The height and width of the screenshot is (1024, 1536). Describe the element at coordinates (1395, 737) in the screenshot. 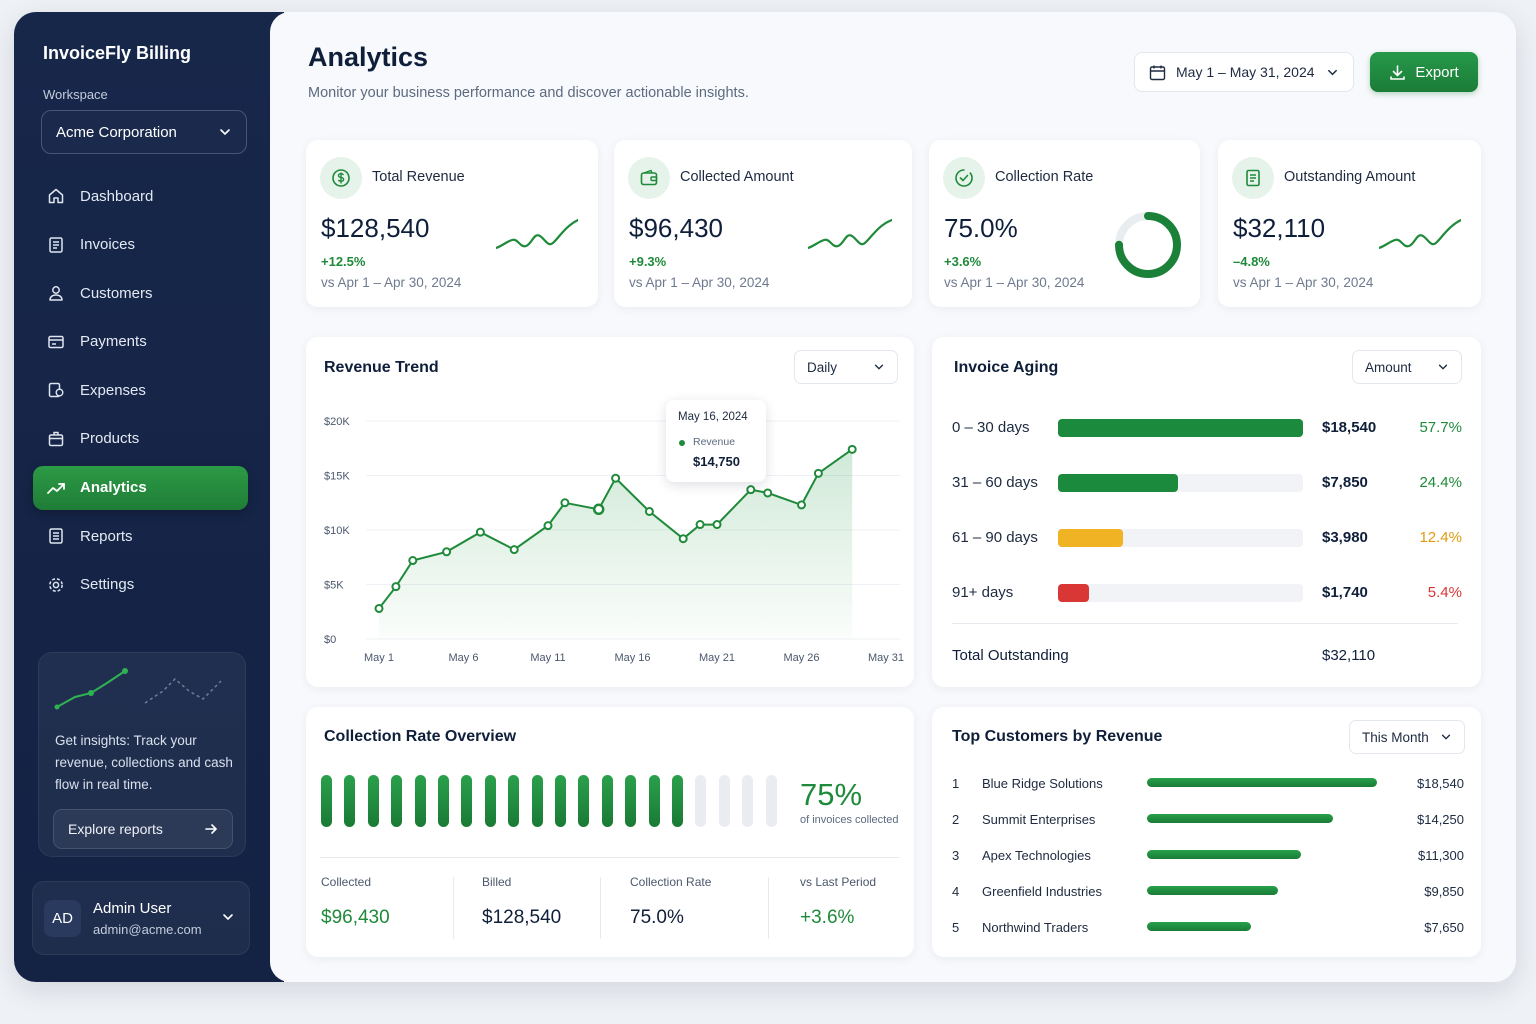

I see `period-value: This Month` at that location.